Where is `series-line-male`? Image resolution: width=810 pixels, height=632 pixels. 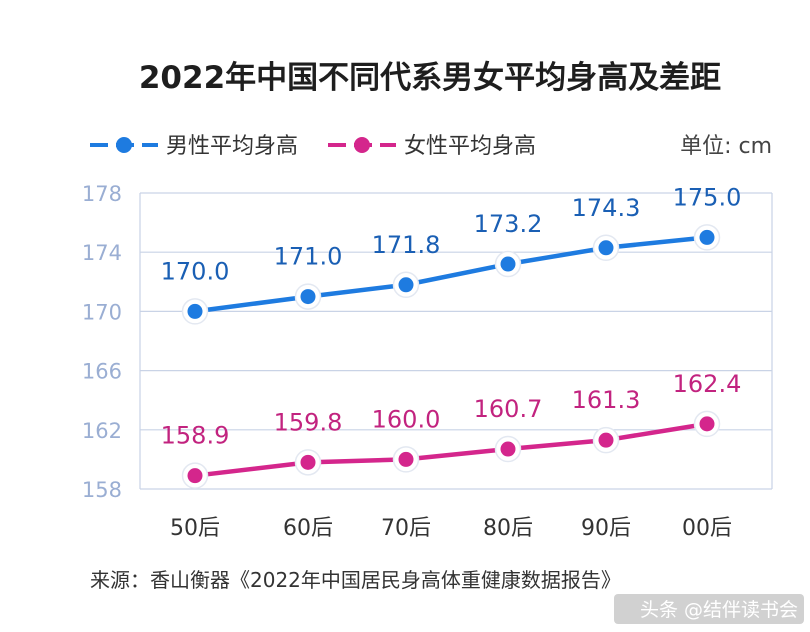
series-line-male is located at coordinates (451, 274).